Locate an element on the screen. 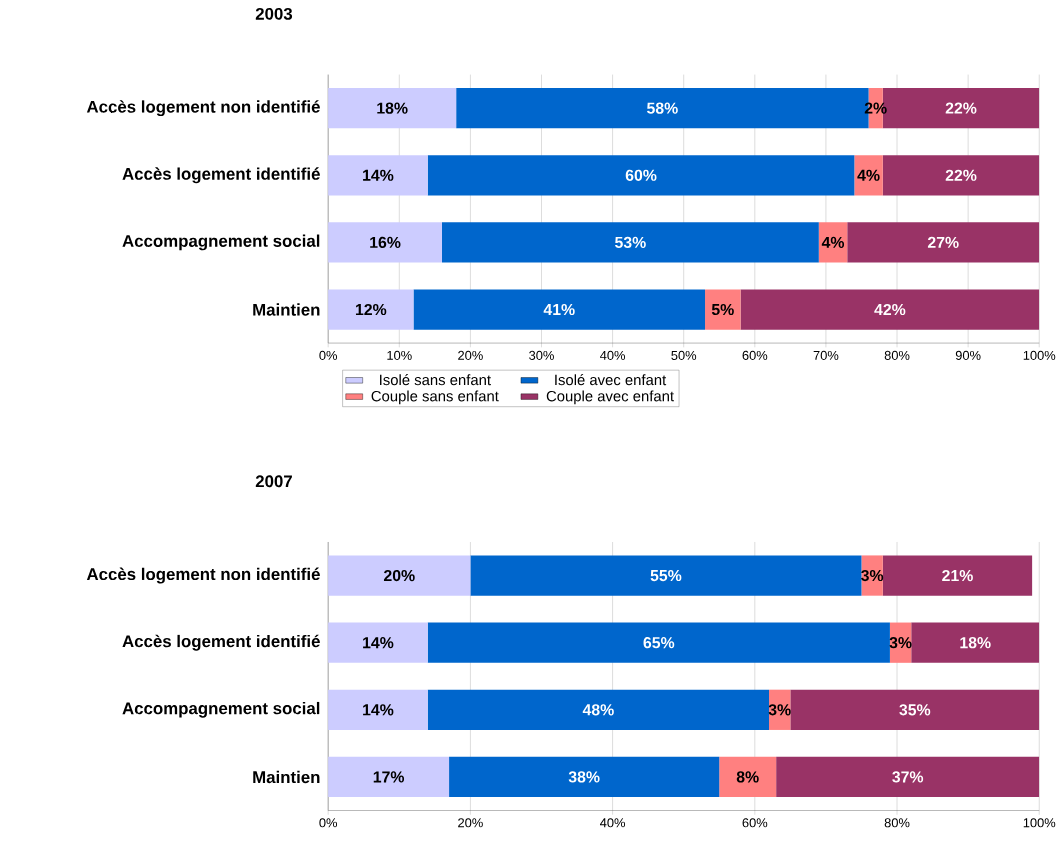  data-label: 38% is located at coordinates (584, 777).